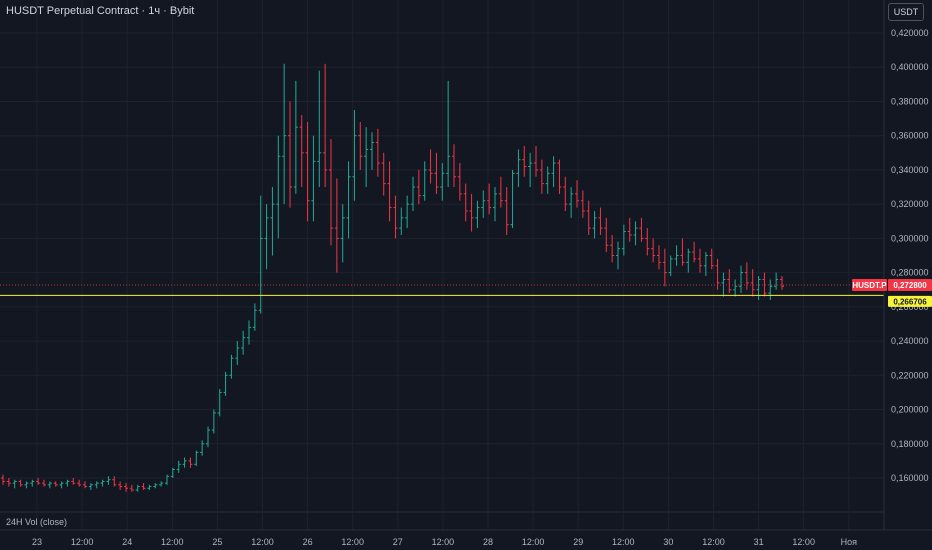 This screenshot has height=550, width=932. What do you see at coordinates (910, 341) in the screenshot?
I see `price-tick-label: 0,240000` at bounding box center [910, 341].